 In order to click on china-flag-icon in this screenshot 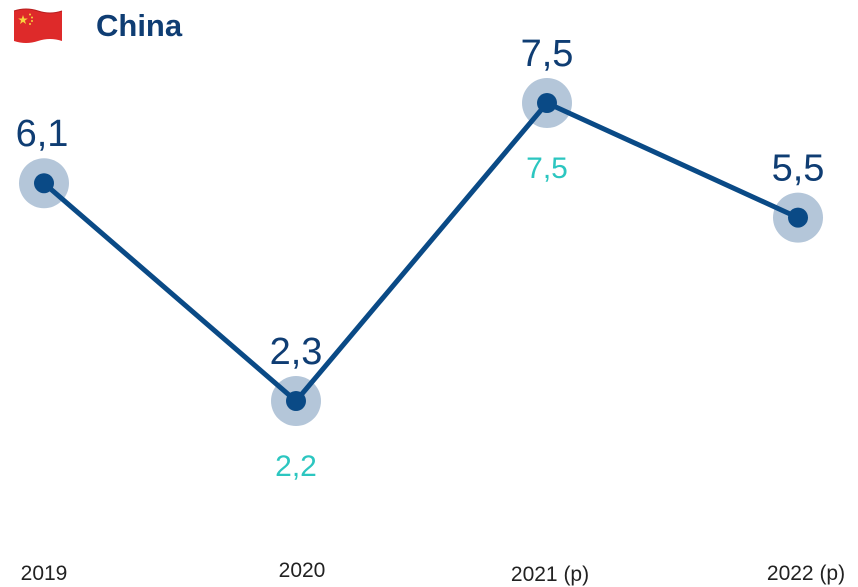, I will do `click(38, 25)`.